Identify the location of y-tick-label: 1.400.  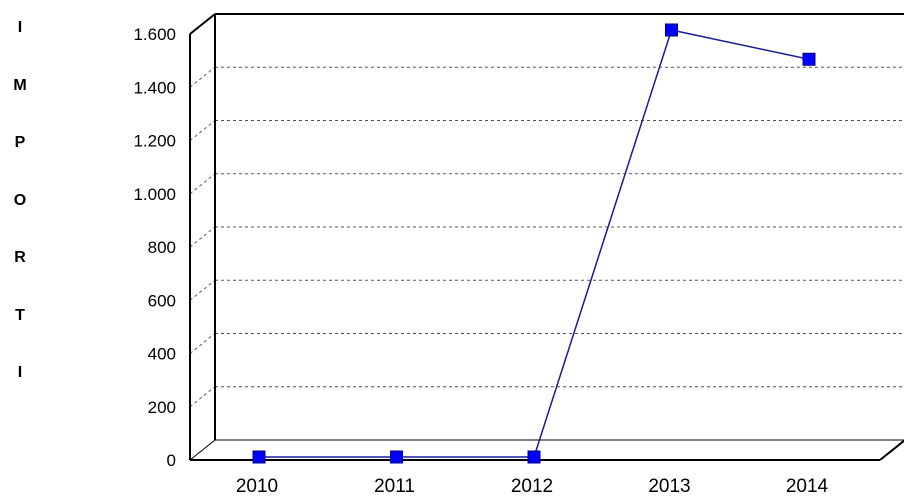
(154, 87).